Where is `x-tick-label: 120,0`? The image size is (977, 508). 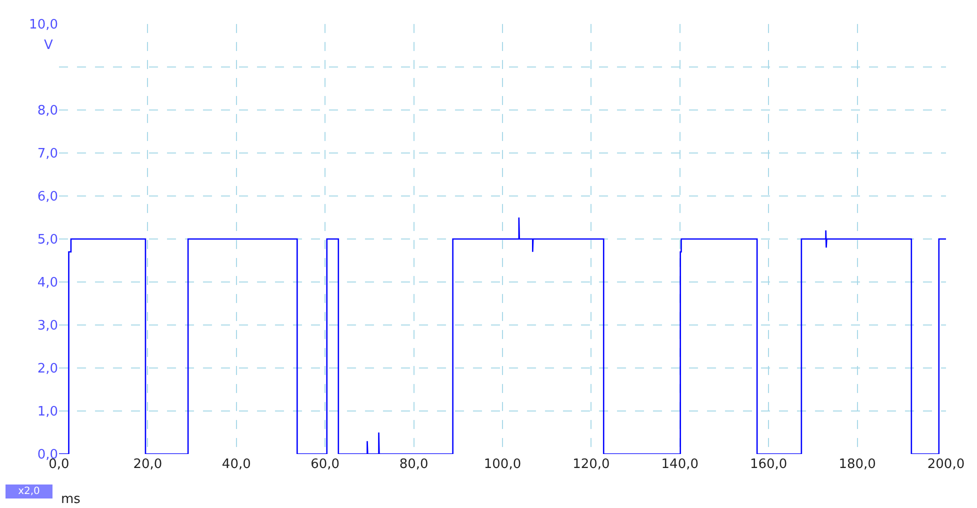 x-tick-label: 120,0 is located at coordinates (591, 464).